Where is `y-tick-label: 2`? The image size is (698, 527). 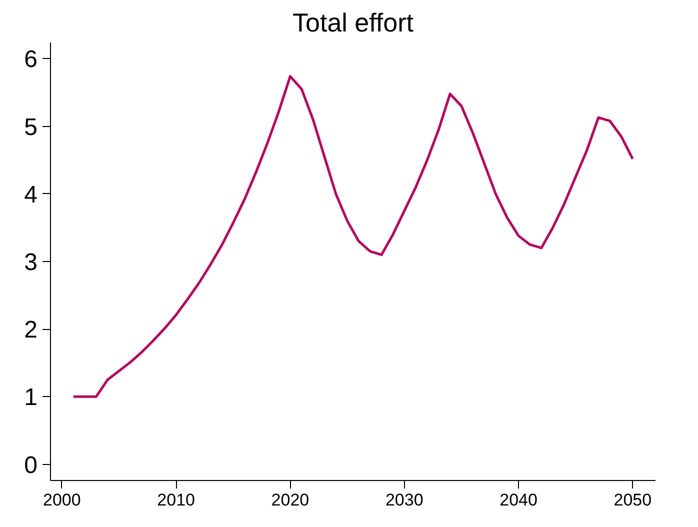
y-tick-label: 2 is located at coordinates (31, 330).